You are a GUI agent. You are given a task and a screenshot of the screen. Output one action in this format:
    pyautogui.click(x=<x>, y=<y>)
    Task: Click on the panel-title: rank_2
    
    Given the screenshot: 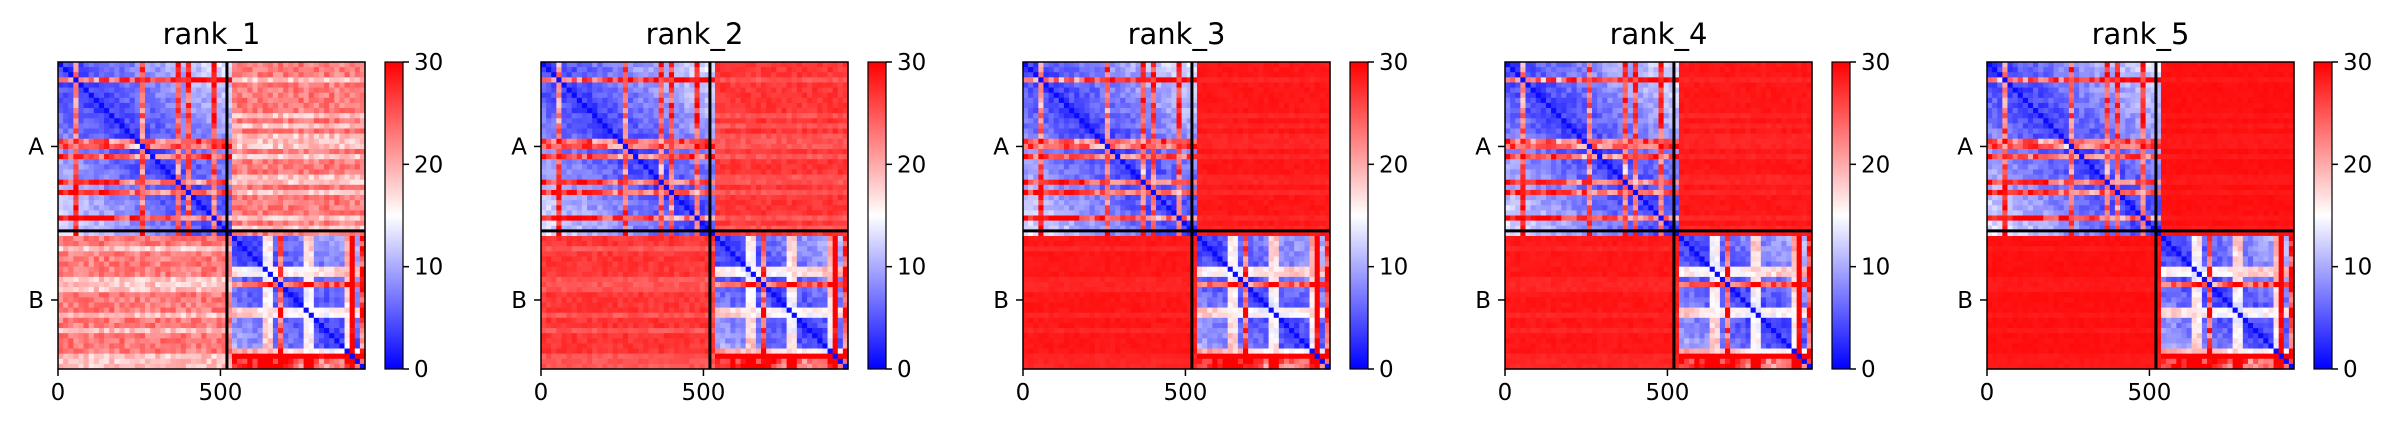 What is the action you would take?
    pyautogui.click(x=695, y=34)
    